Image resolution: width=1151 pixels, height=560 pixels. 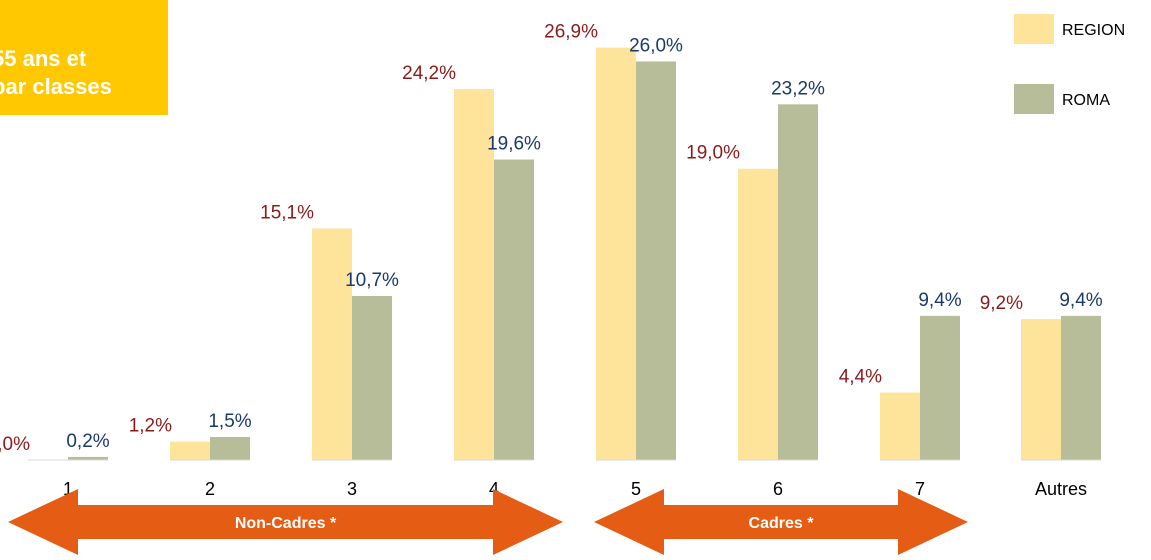 What do you see at coordinates (1093, 30) in the screenshot?
I see `legend-label-region: REGION` at bounding box center [1093, 30].